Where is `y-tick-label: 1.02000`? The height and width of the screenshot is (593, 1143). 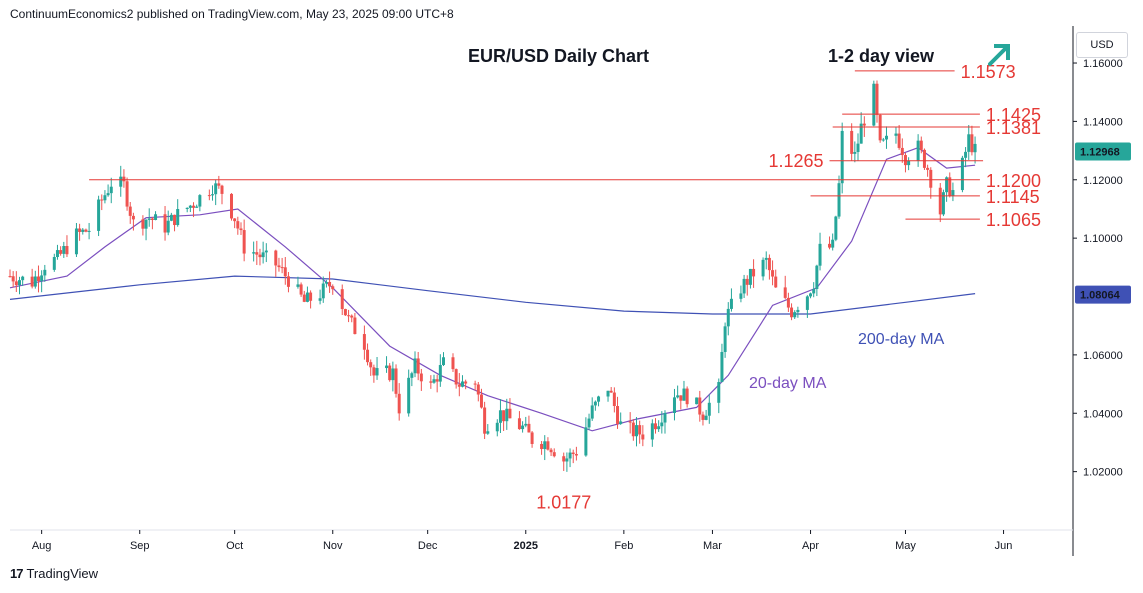
y-tick-label: 1.02000 is located at coordinates (1103, 473).